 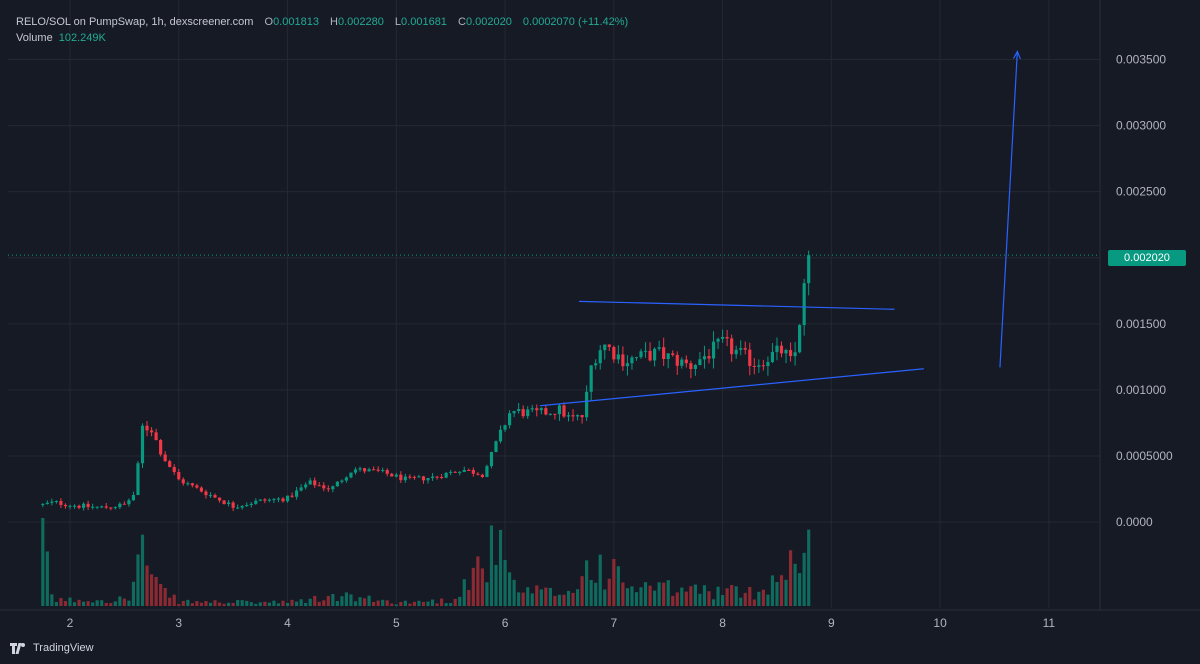 What do you see at coordinates (334, 22) in the screenshot?
I see `high-key: H` at bounding box center [334, 22].